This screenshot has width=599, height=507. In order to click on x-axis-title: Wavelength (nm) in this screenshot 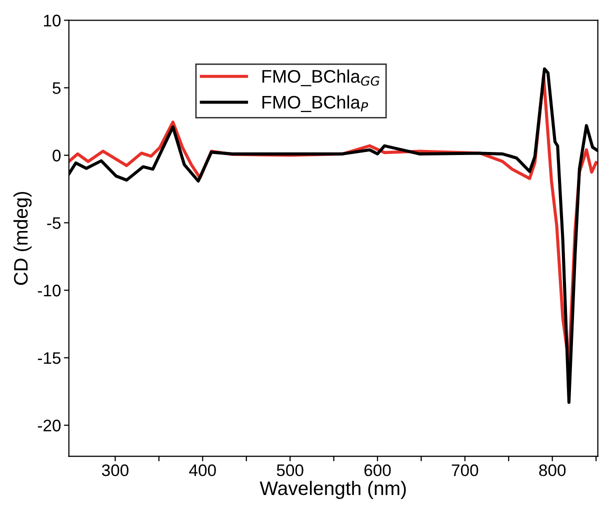, I will do `click(333, 489)`.